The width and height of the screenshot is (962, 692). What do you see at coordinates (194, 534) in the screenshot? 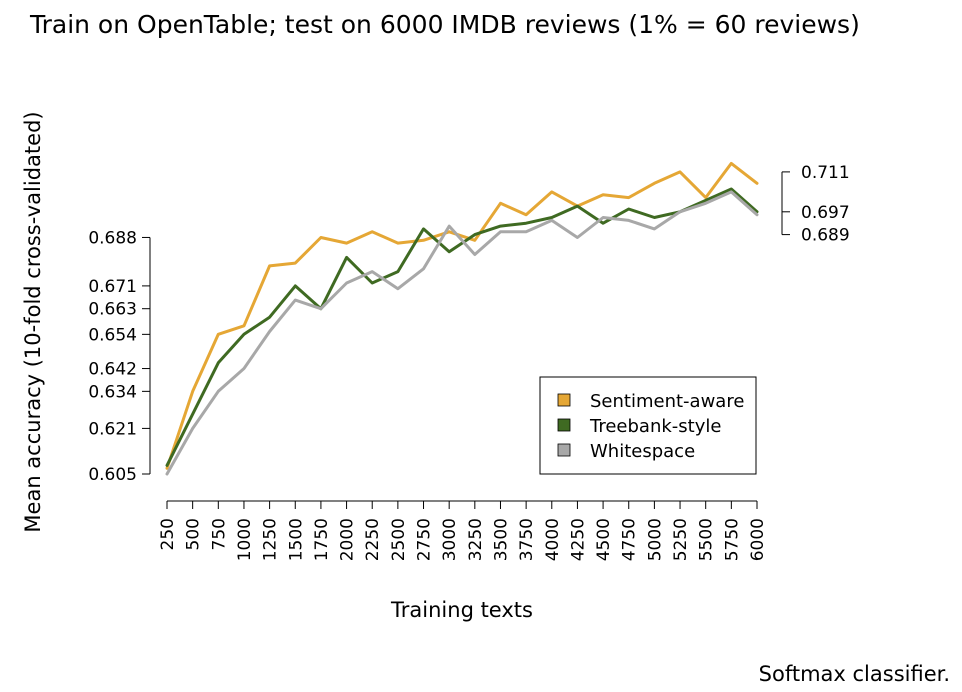
I see `x-tick-label: 500` at bounding box center [194, 534].